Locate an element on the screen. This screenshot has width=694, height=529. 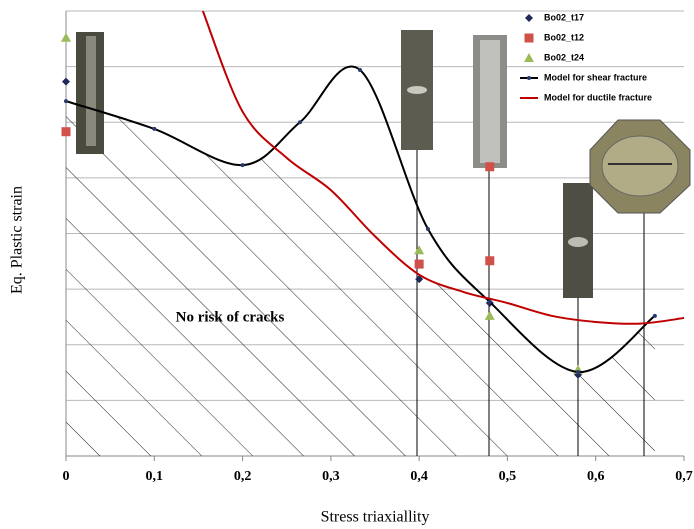
legend-swatch is located at coordinates (529, 78).